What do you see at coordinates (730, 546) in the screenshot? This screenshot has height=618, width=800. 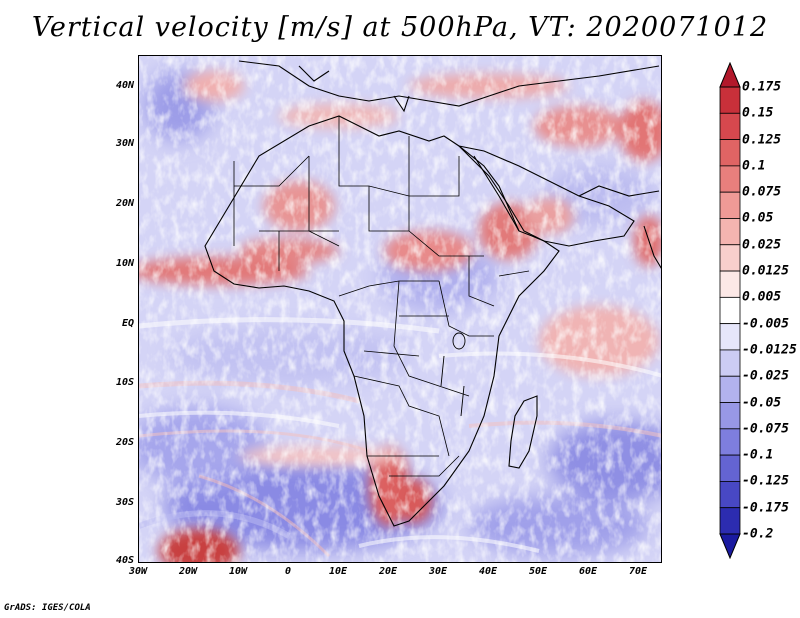 I see `colorbar-min-arrow` at bounding box center [730, 546].